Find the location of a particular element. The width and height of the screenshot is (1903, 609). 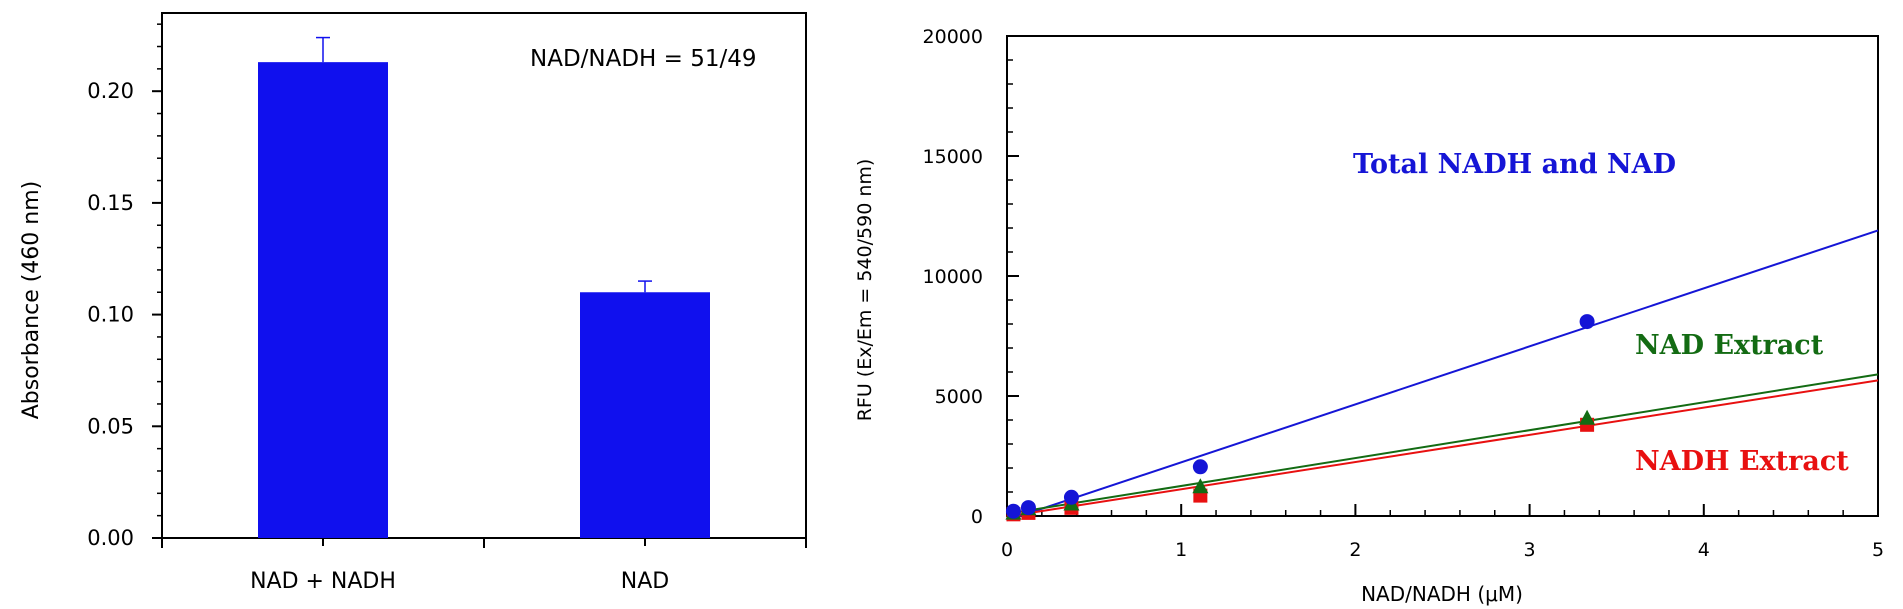

legend-label-total: Total NADH and NAD is located at coordinates (1514, 164).